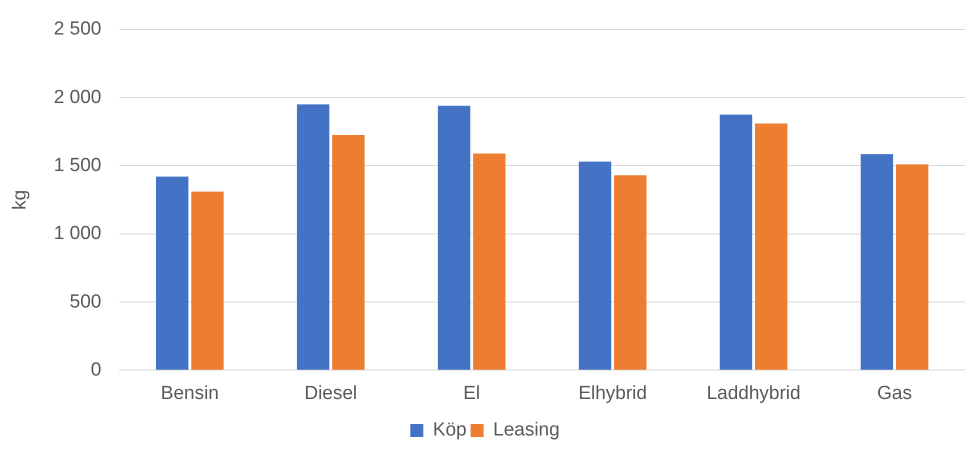  Describe the element at coordinates (449, 430) in the screenshot. I see `legend-label: Köp` at that location.